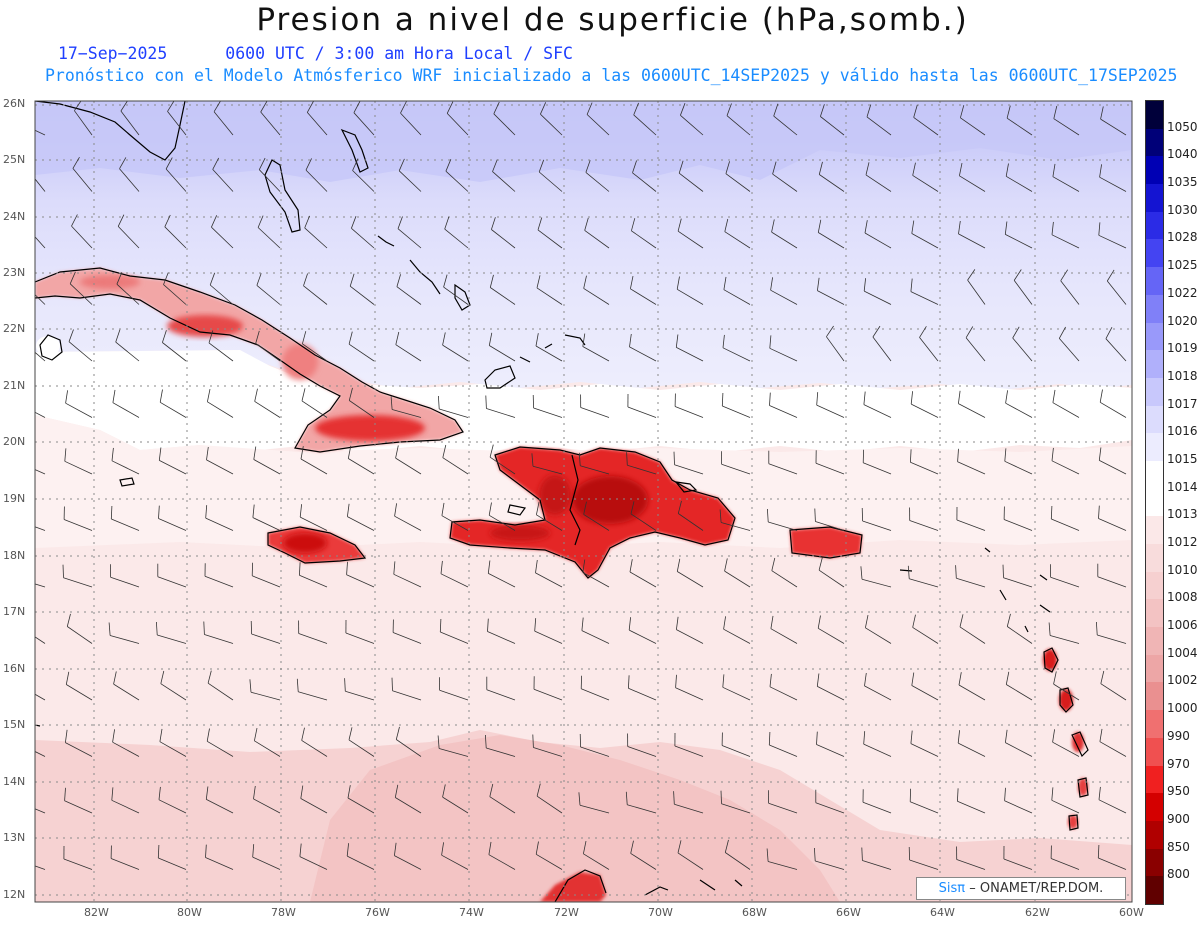 Image resolution: width=1200 pixels, height=927 pixels. What do you see at coordinates (580, 885) in the screenshot?
I see `south-america-coast` at bounding box center [580, 885].